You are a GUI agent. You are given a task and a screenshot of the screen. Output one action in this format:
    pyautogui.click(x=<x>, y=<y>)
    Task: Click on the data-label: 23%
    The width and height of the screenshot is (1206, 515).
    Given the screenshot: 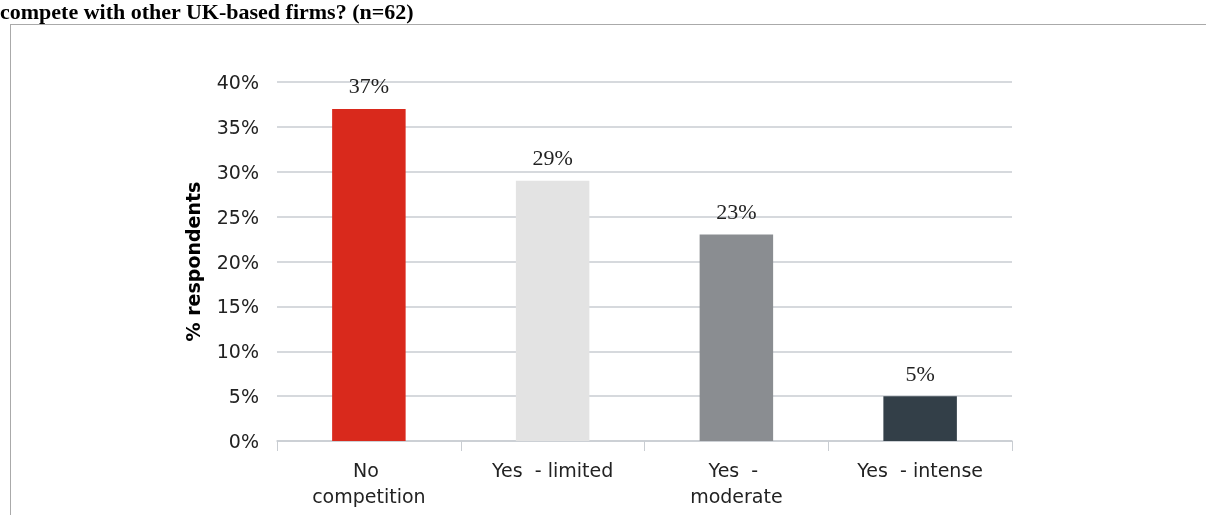 What is the action you would take?
    pyautogui.click(x=736, y=212)
    